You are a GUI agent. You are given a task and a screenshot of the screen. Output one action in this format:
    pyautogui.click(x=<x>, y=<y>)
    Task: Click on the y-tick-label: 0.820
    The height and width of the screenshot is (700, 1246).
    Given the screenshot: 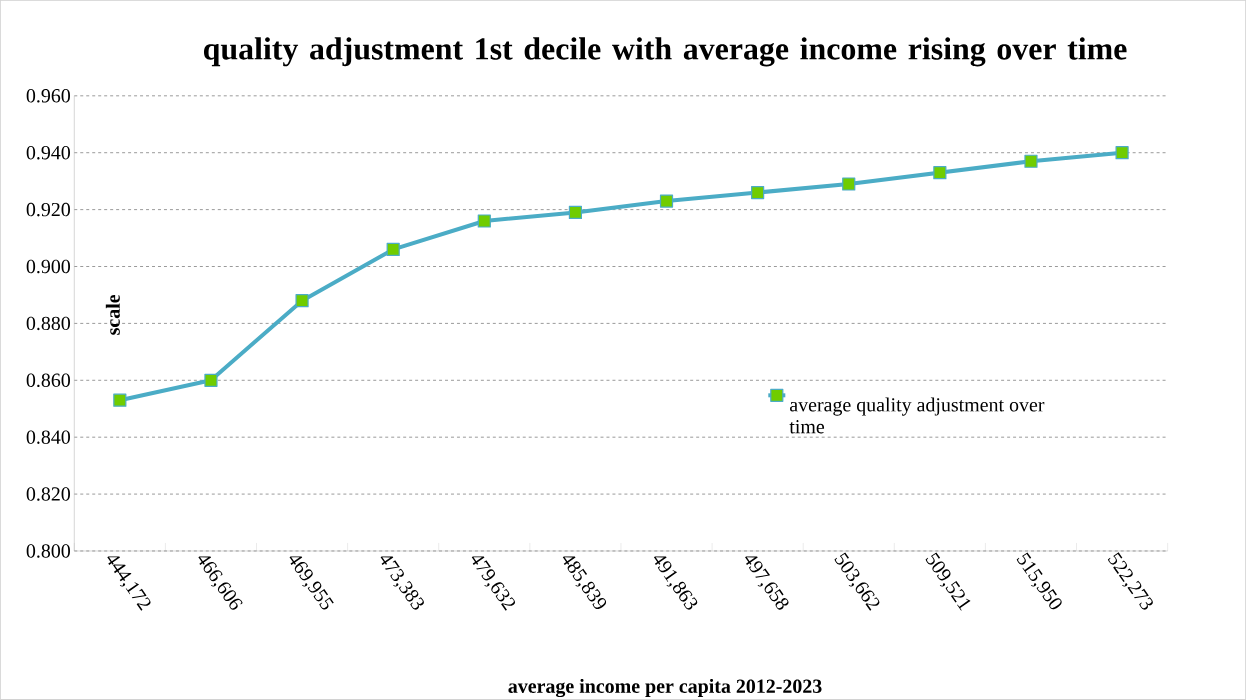 What is the action you would take?
    pyautogui.click(x=48, y=494)
    